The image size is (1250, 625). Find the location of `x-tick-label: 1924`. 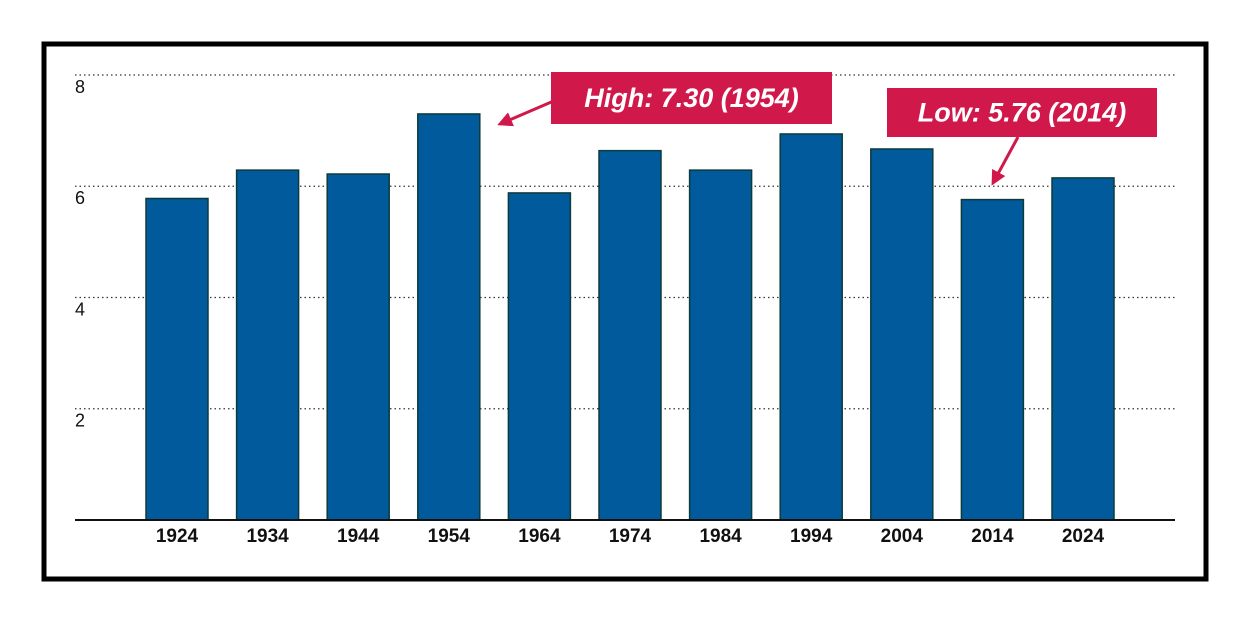

x-tick-label: 1924 is located at coordinates (177, 536).